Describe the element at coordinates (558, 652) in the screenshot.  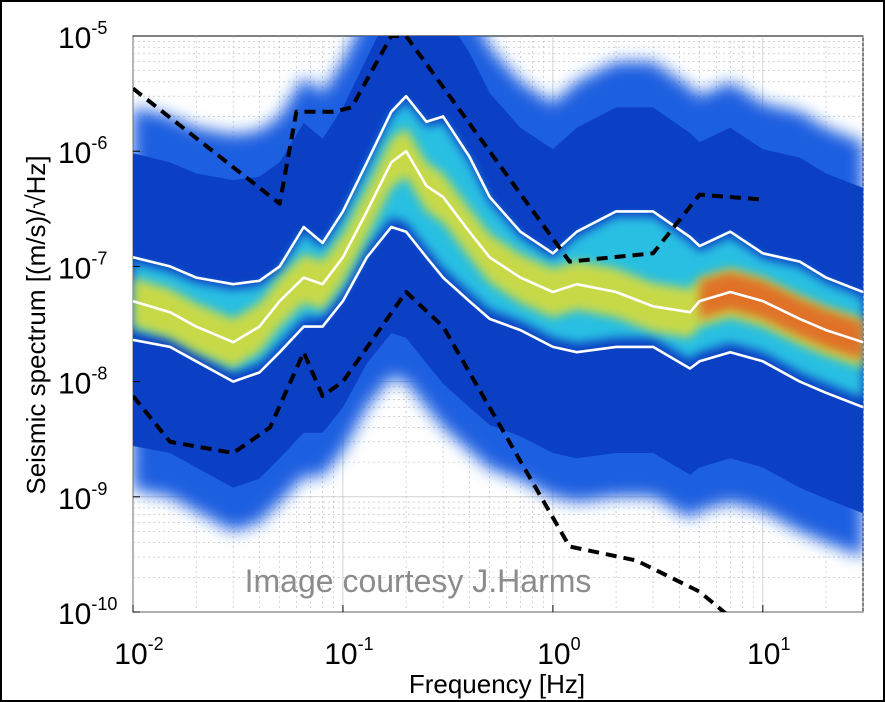
I see `x-tick-label: 10⁰` at that location.